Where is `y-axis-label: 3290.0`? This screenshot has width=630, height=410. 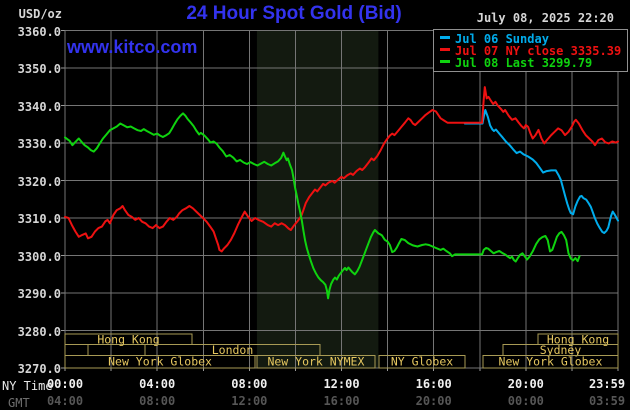
y-axis-label: 3290.0 is located at coordinates (39, 294).